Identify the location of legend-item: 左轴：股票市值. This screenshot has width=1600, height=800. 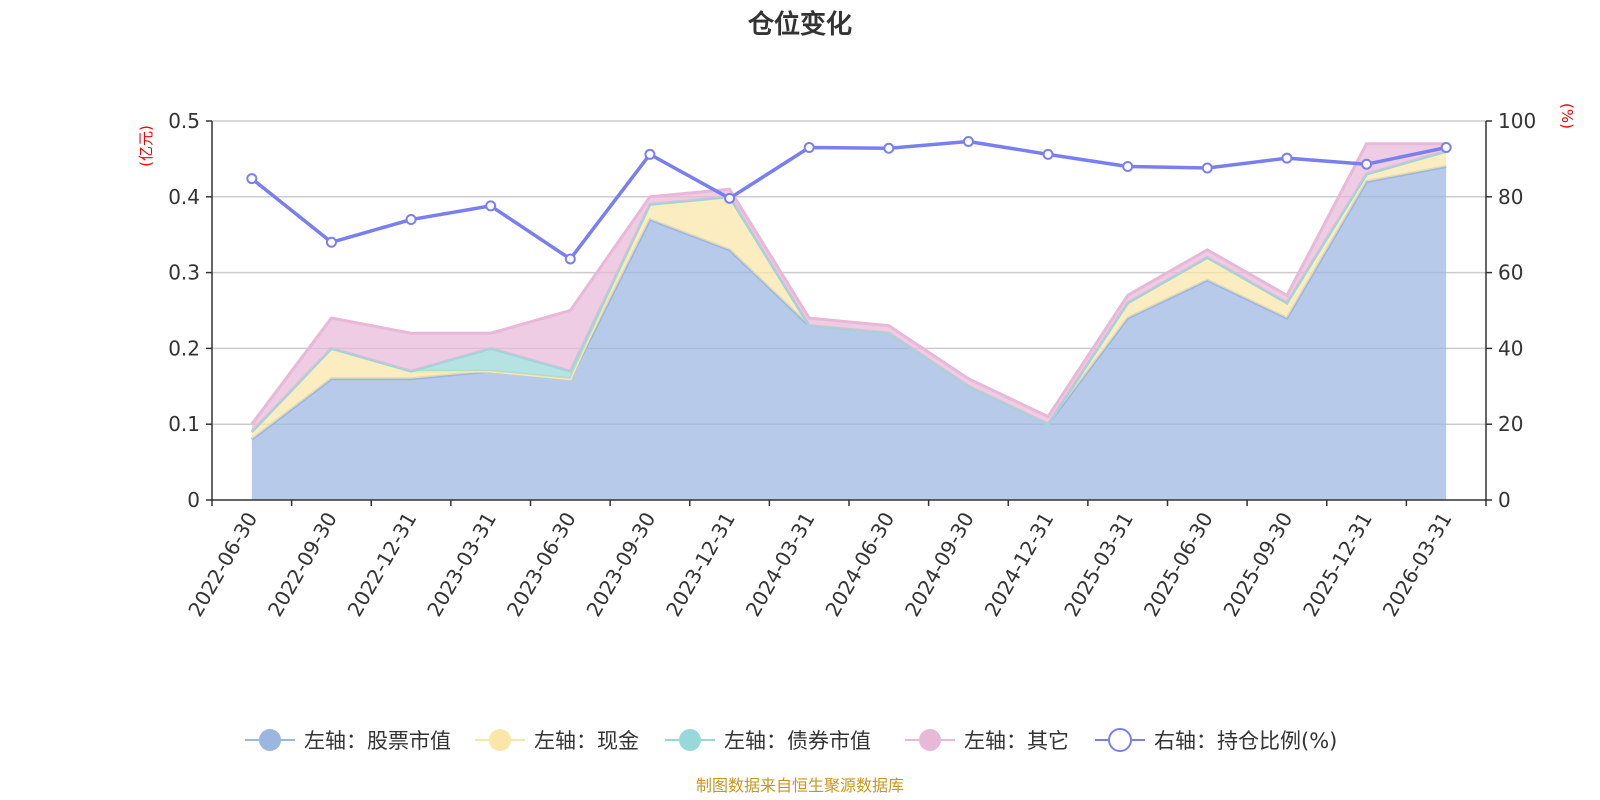
(348, 741).